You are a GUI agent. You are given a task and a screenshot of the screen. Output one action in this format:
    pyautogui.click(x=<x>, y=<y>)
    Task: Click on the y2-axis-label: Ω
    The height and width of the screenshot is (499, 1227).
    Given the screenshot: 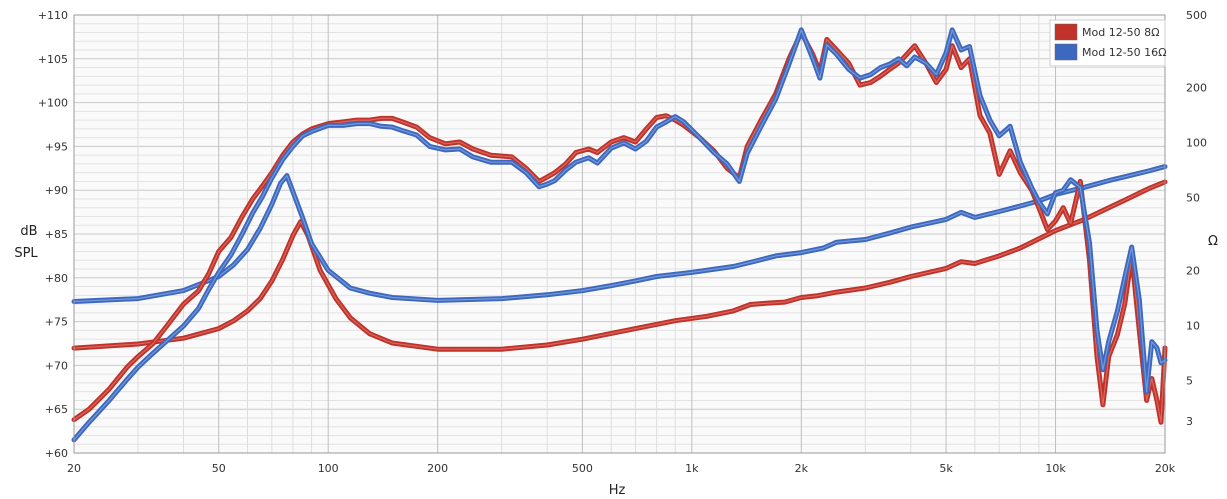 What is the action you would take?
    pyautogui.click(x=1213, y=241)
    